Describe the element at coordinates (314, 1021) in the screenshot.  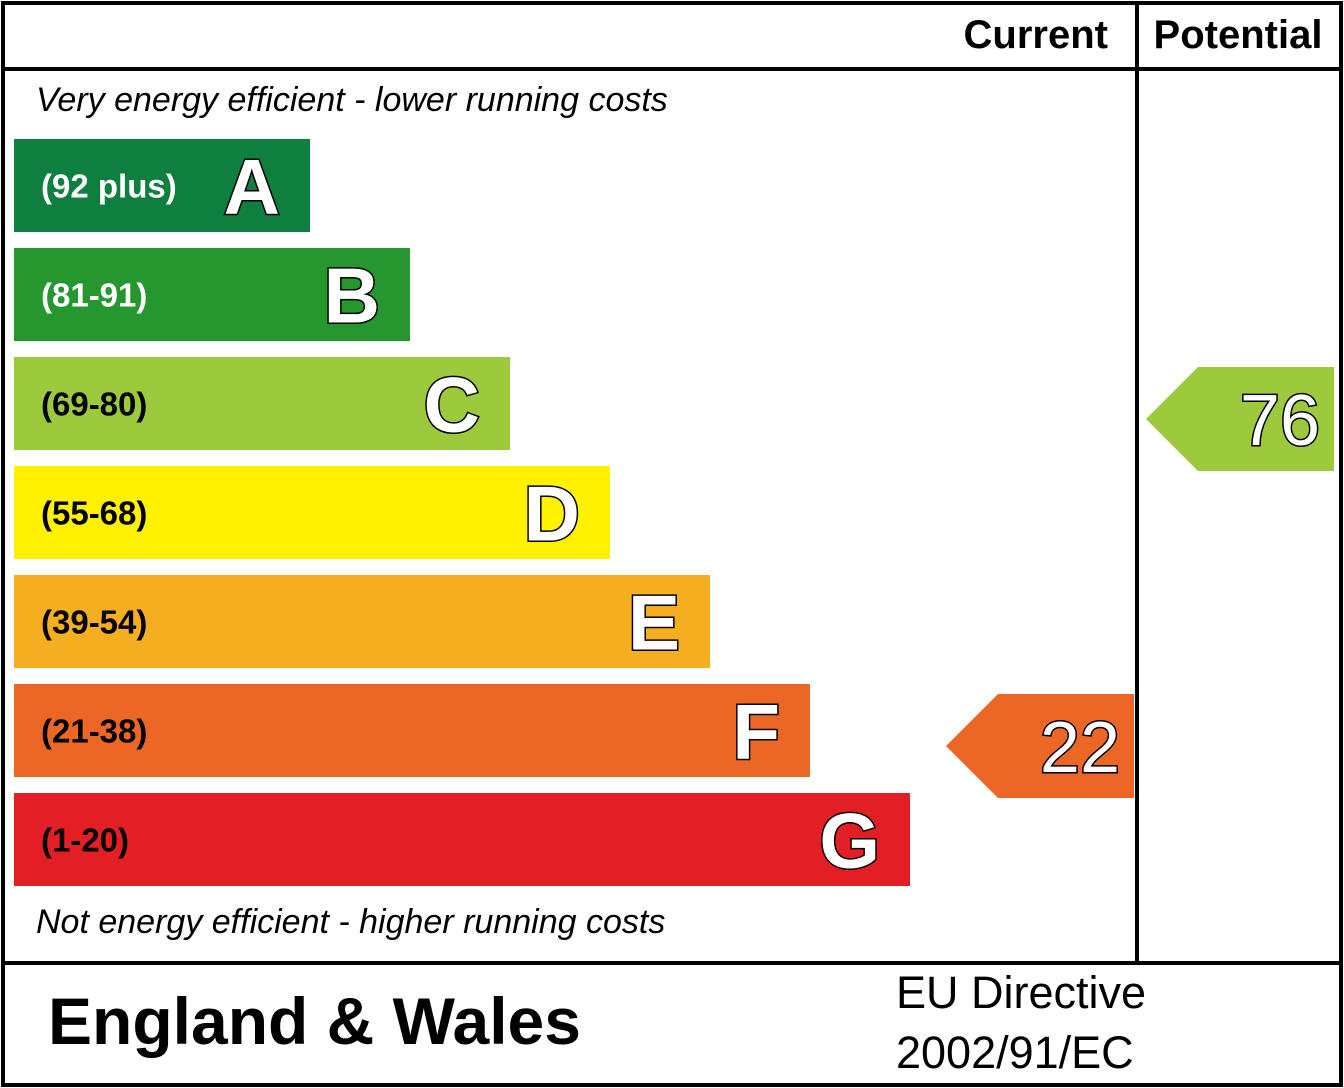
I see `region-title: England & Wales` at that location.